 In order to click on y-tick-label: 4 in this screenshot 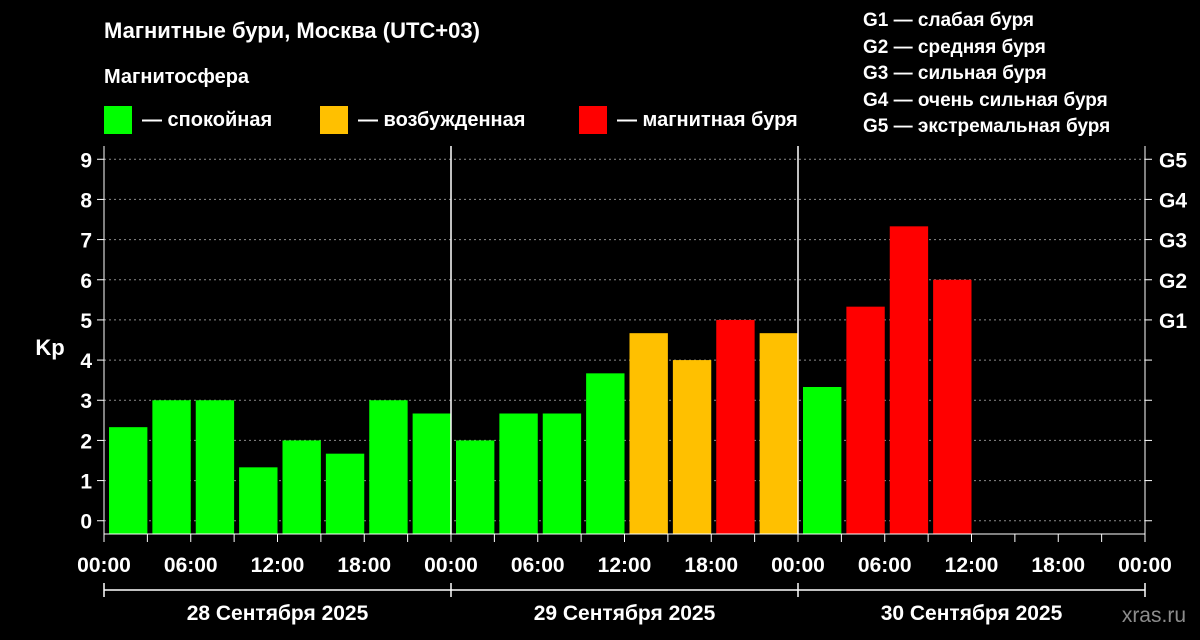, I will do `click(86, 361)`.